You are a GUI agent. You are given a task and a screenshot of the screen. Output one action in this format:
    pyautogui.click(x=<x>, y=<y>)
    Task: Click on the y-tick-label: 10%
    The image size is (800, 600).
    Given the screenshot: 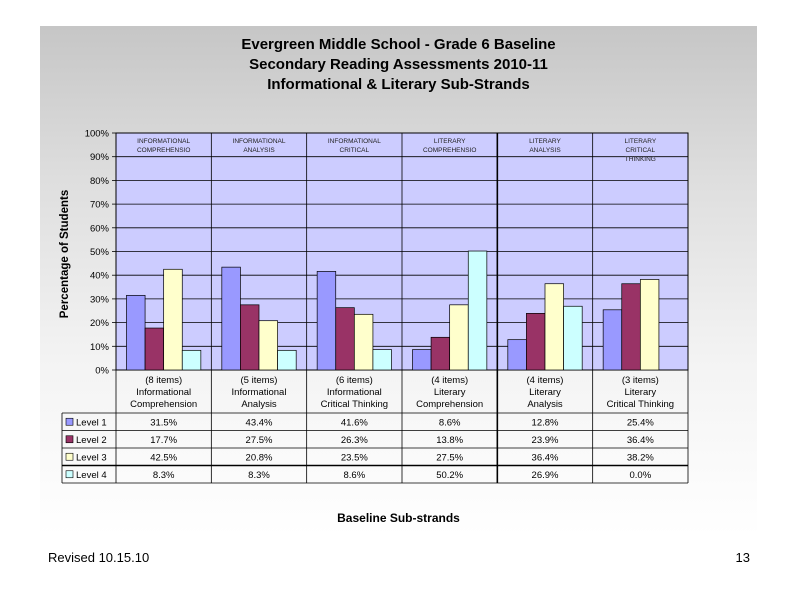 What is the action you would take?
    pyautogui.click(x=100, y=347)
    